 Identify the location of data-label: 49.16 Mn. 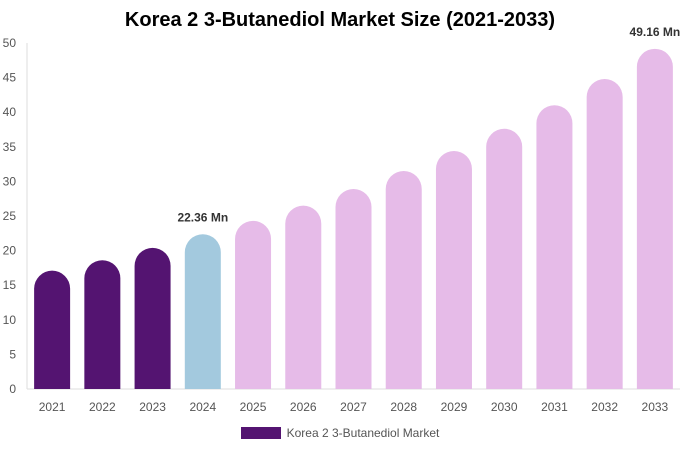
(655, 32).